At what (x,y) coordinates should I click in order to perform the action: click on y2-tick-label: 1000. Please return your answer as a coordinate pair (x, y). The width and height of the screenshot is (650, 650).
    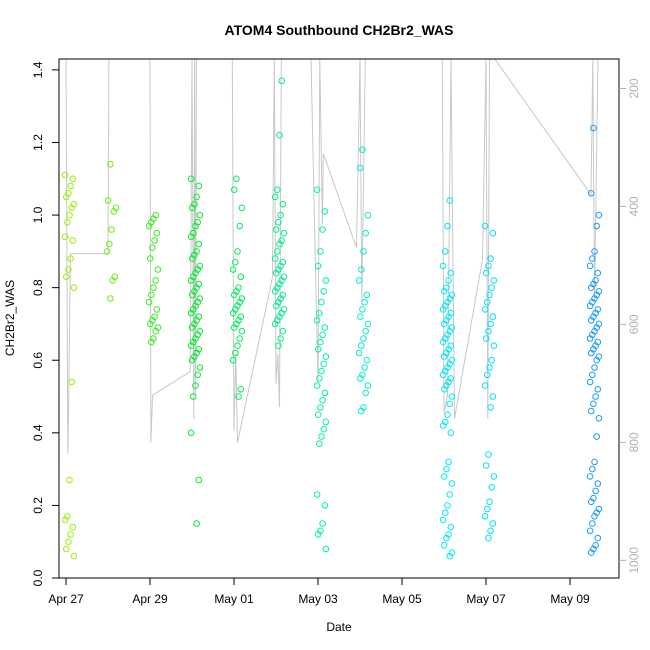
    Looking at the image, I should click on (634, 560).